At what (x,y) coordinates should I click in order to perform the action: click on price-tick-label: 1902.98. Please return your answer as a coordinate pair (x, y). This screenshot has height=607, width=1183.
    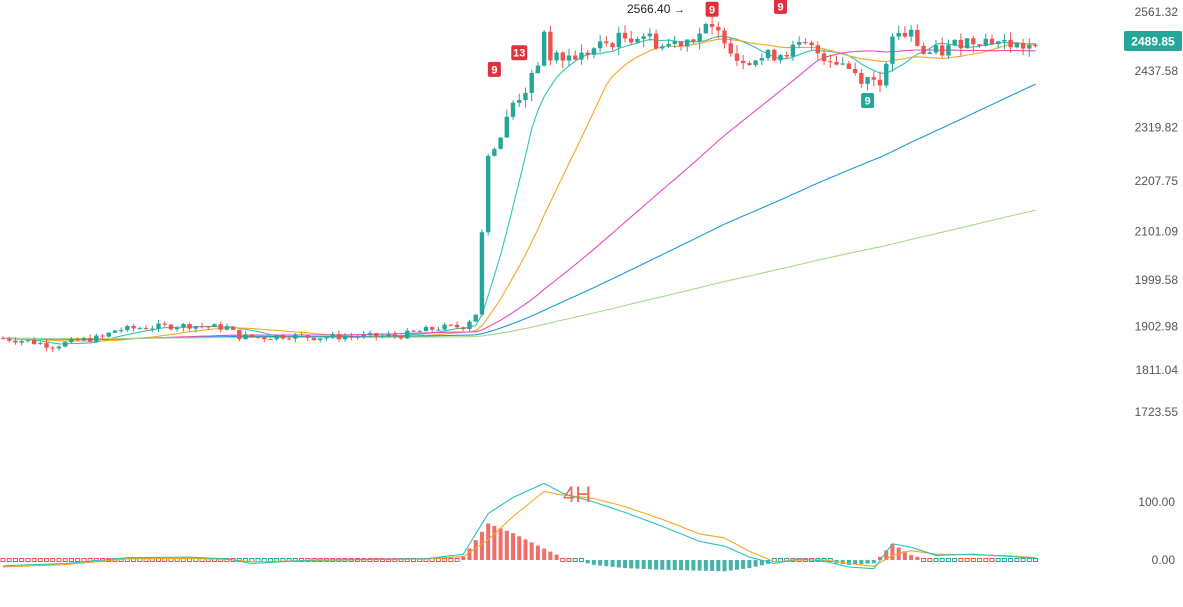
    Looking at the image, I should click on (1157, 326).